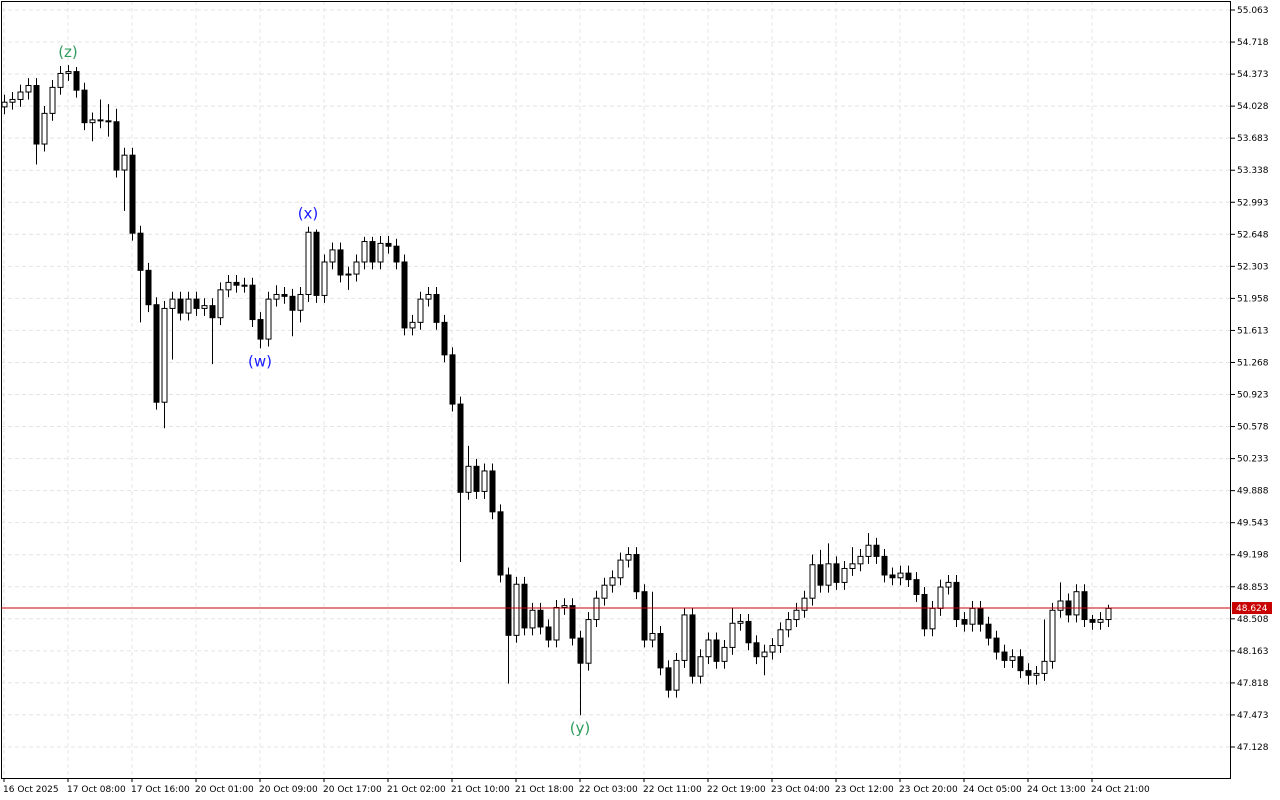 The width and height of the screenshot is (1280, 800). What do you see at coordinates (96, 790) in the screenshot?
I see `x-tick-label: 17 Oct 08:00` at bounding box center [96, 790].